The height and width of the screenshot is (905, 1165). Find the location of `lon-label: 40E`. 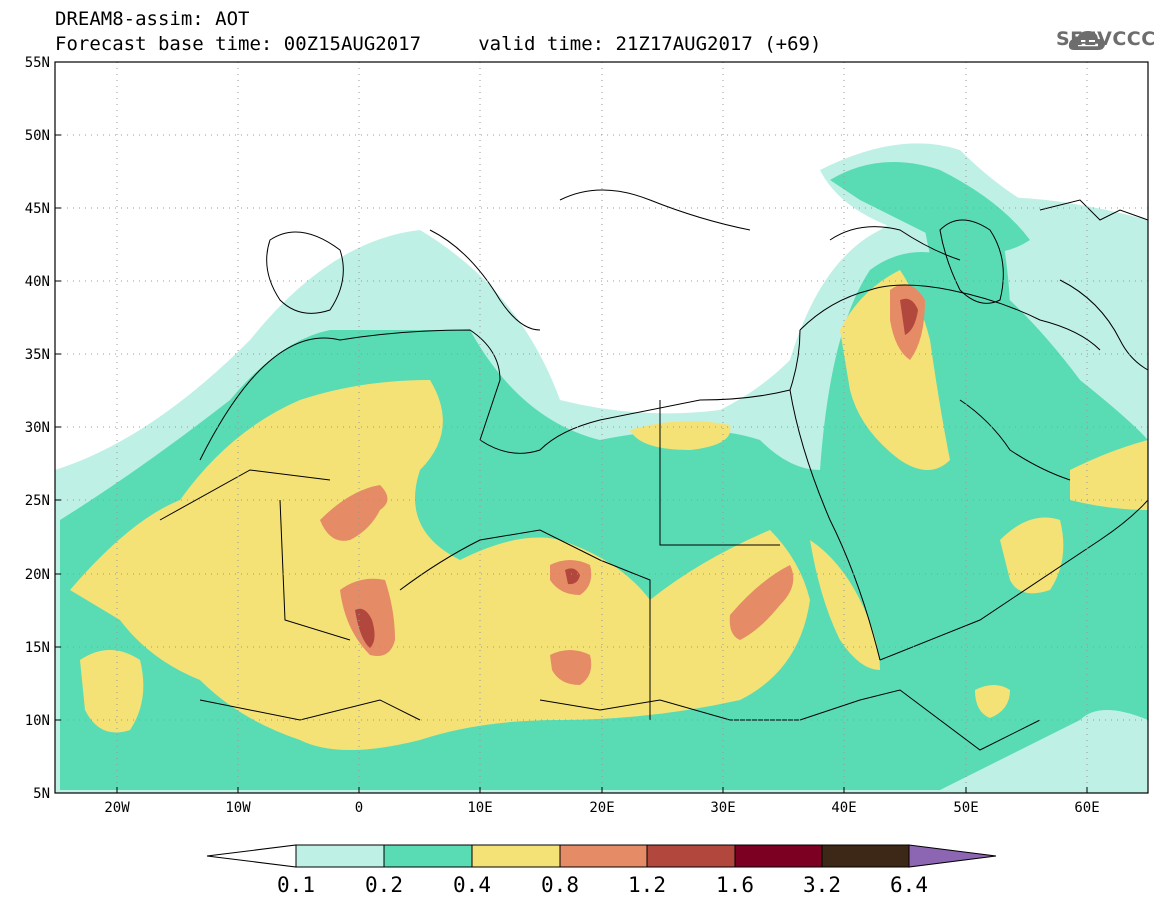

lon-label: 40E is located at coordinates (843, 808).